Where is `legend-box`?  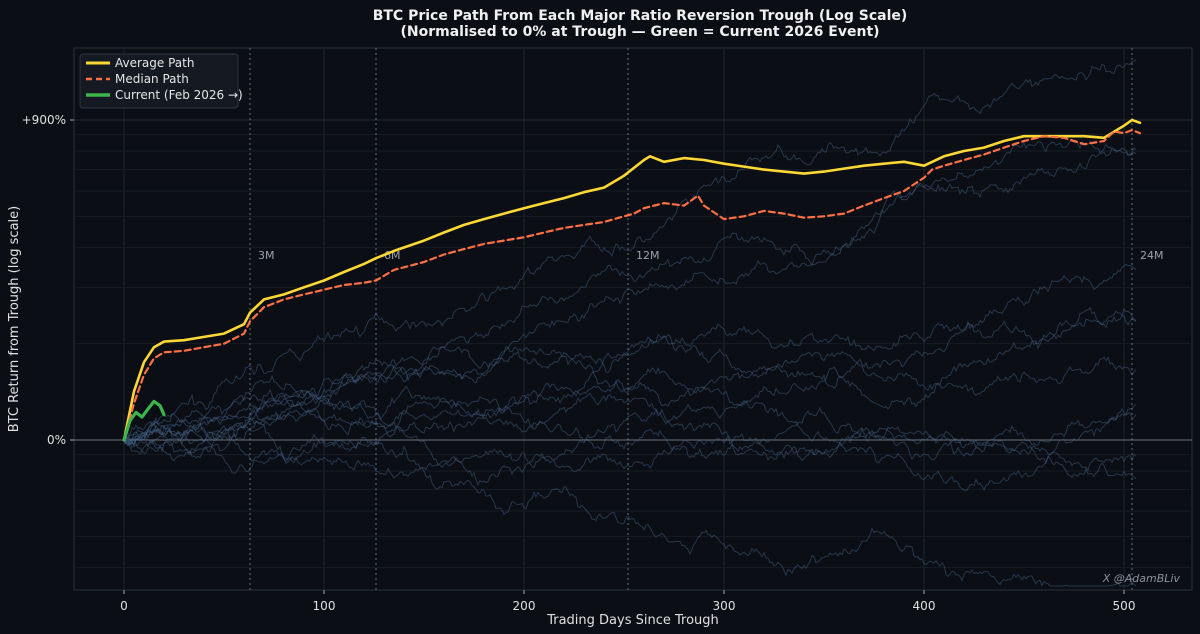
legend-box is located at coordinates (159, 81).